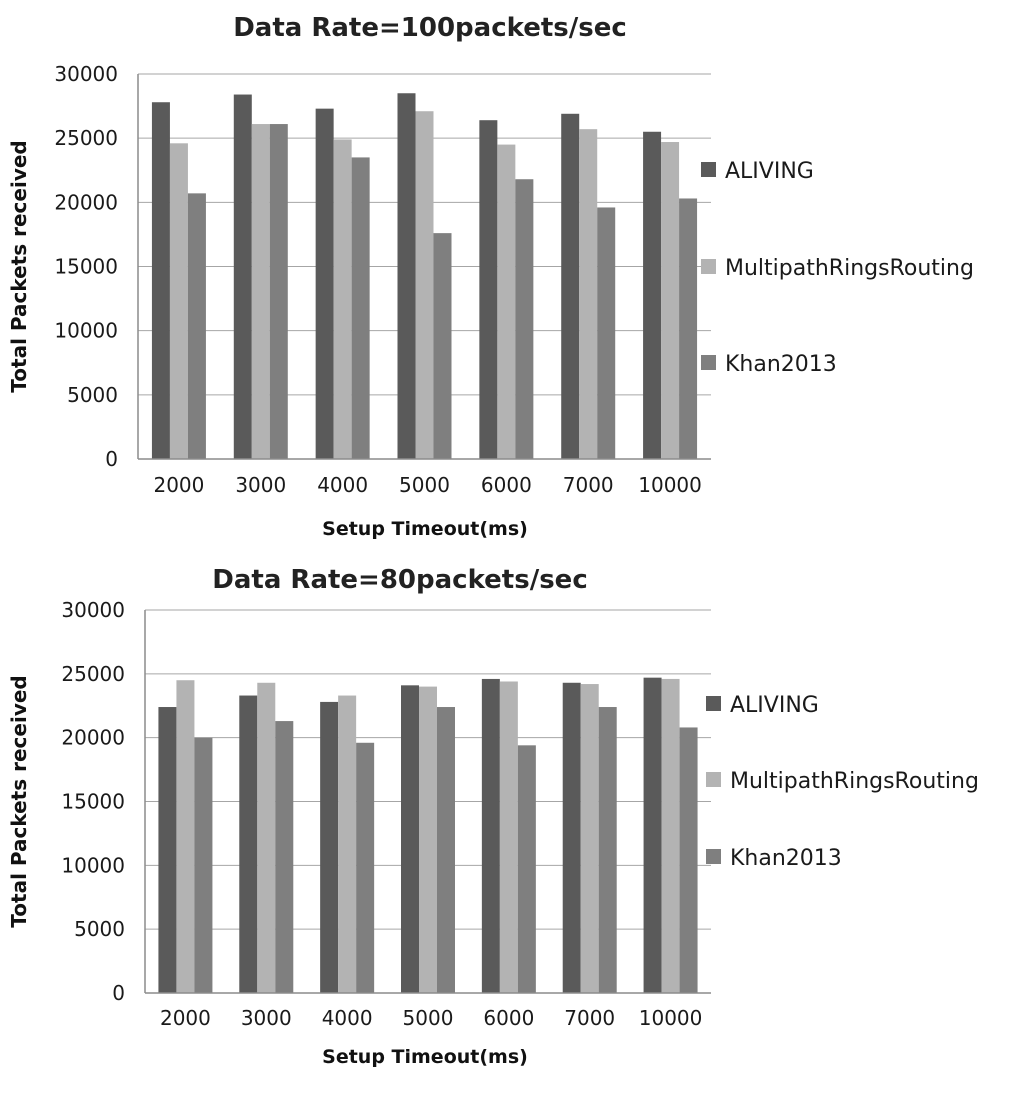 Image resolution: width=1014 pixels, height=1109 pixels. Describe the element at coordinates (430, 28) in the screenshot. I see `chart-title: Data Rate=100packets/sec` at that location.